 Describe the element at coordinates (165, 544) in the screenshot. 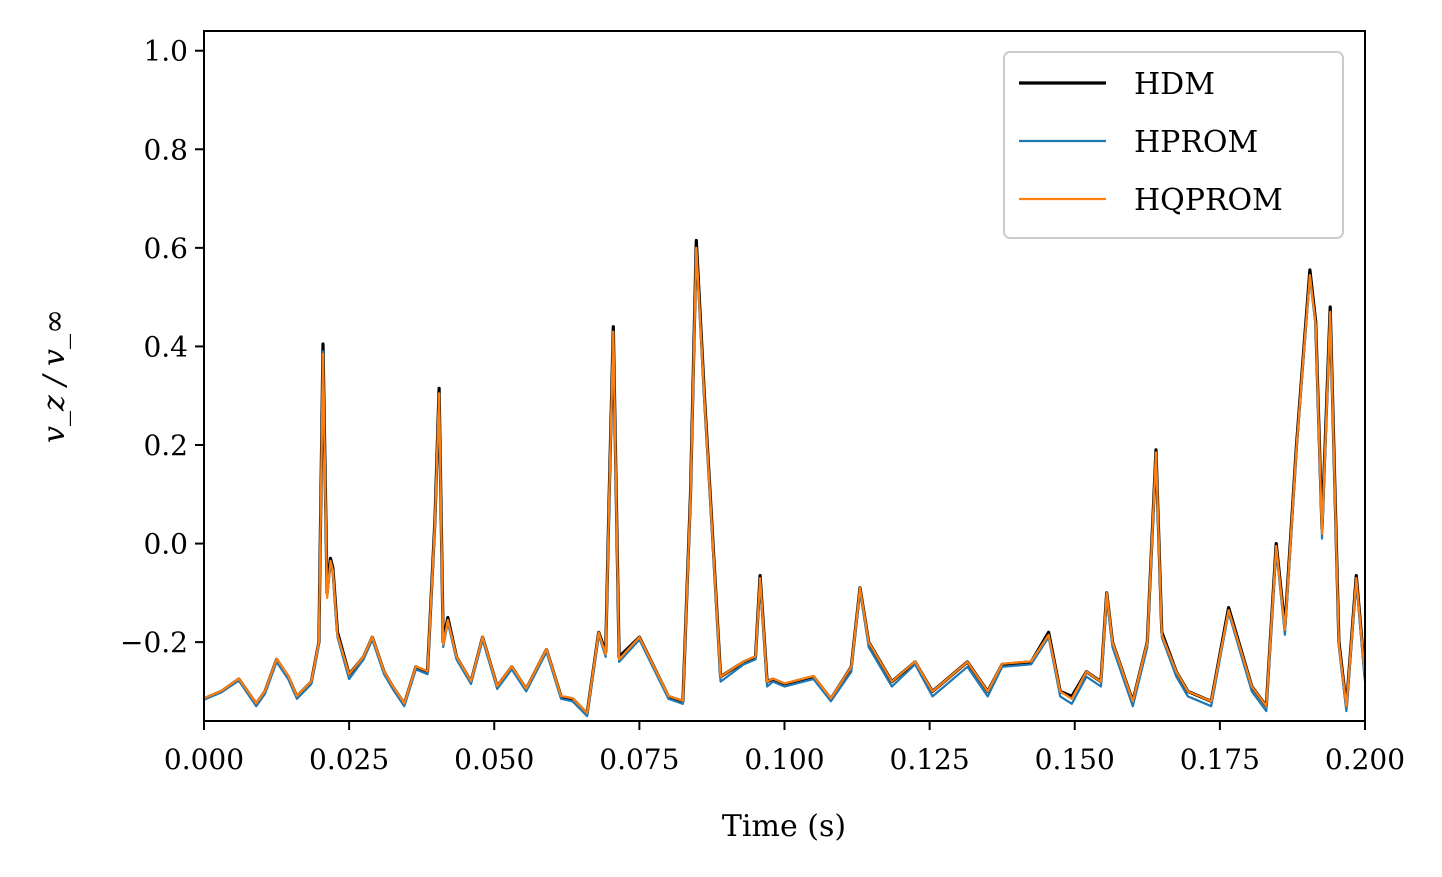

I see `y-tick-label: 0.0` at that location.